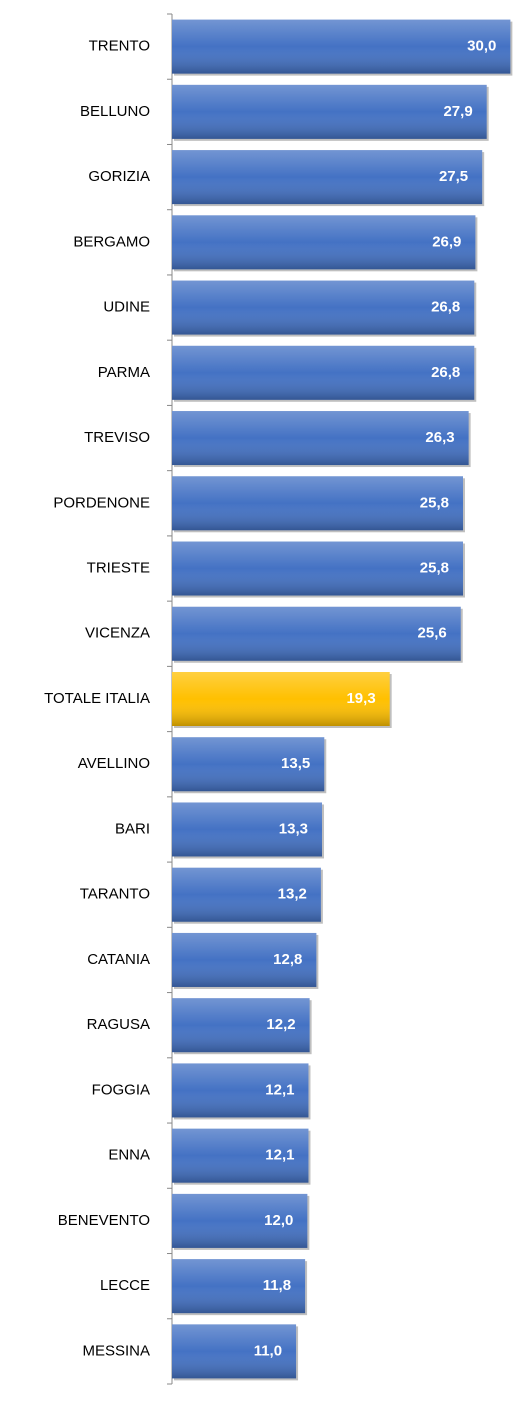 The height and width of the screenshot is (1405, 524). Describe the element at coordinates (446, 241) in the screenshot. I see `value-label: 26,9` at that location.